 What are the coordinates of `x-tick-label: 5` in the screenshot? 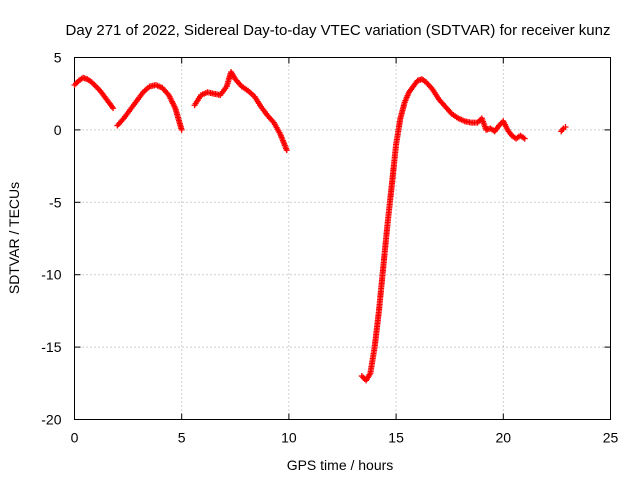 It's located at (182, 438).